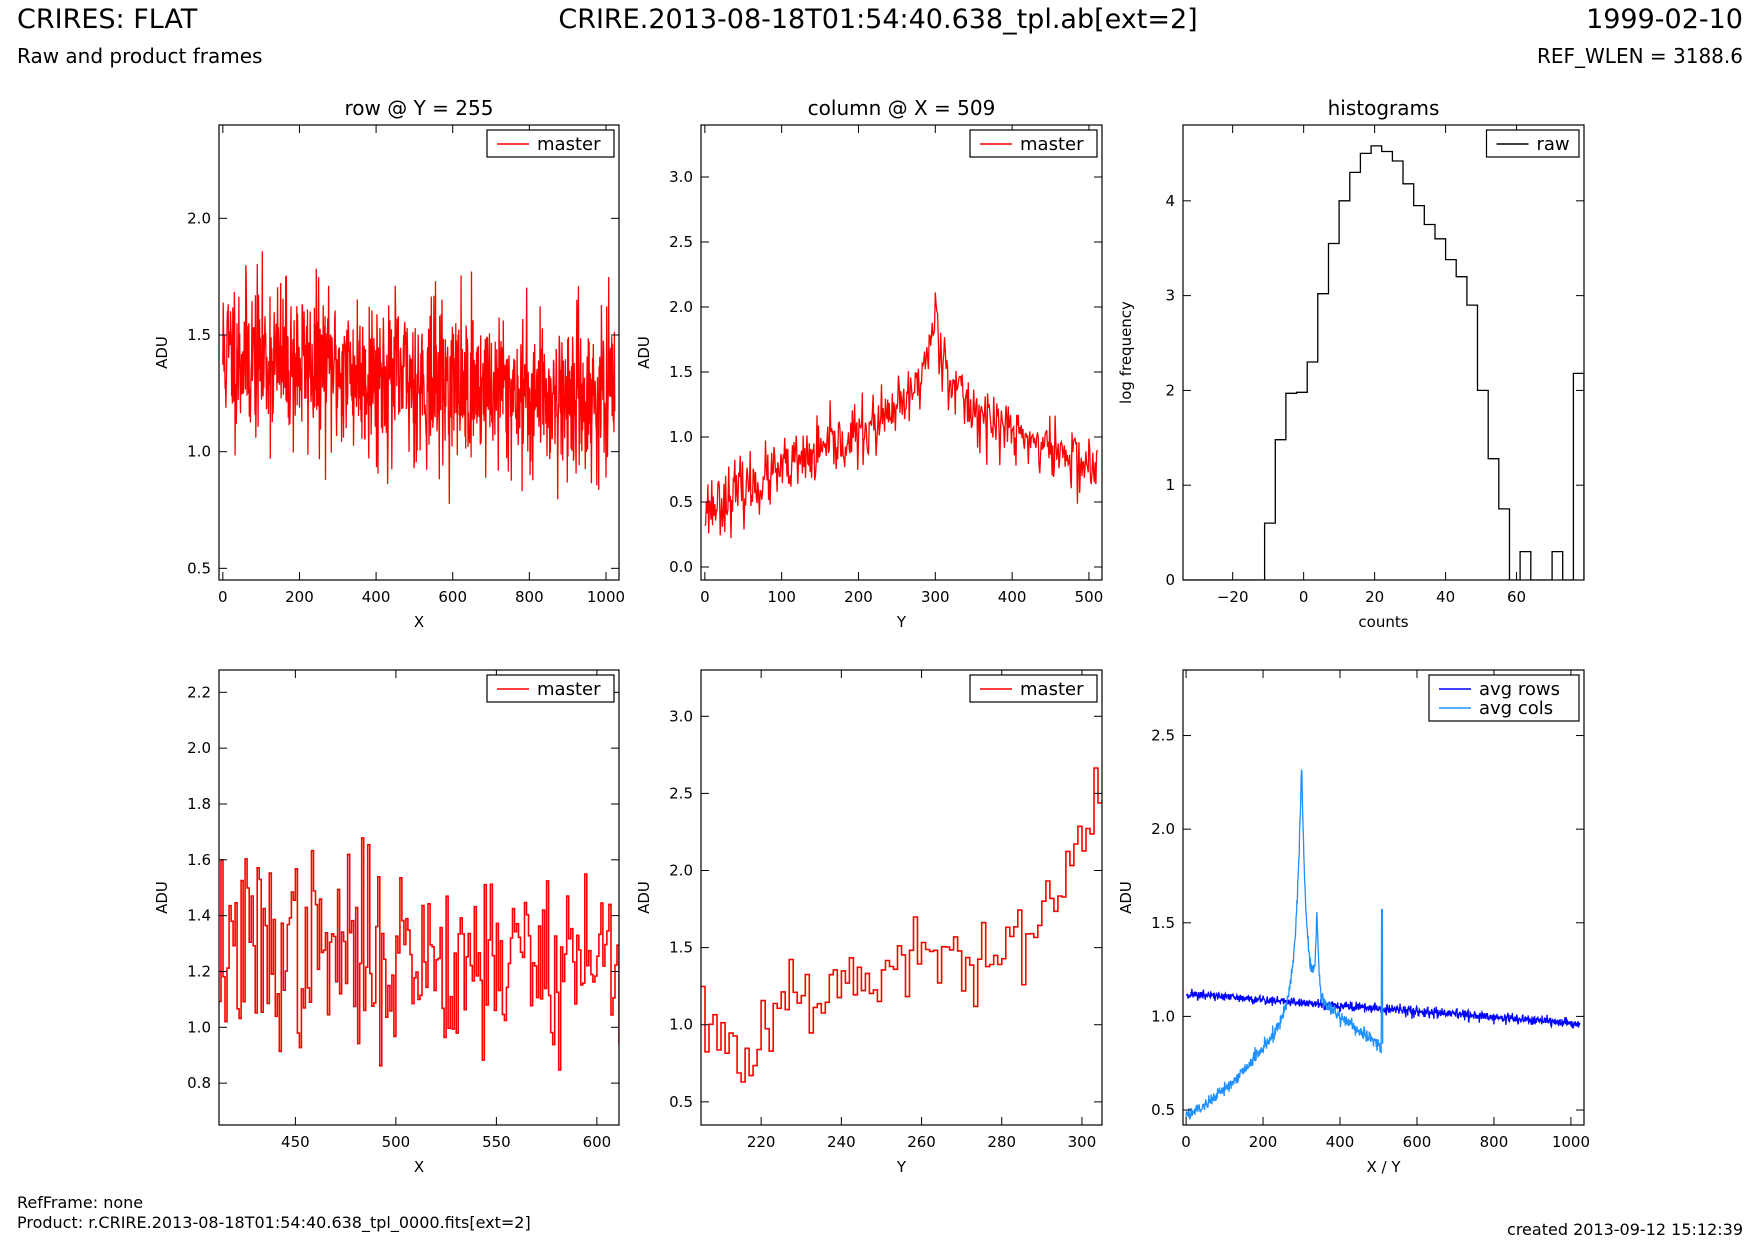 The image size is (1755, 1245). Describe the element at coordinates (1170, 485) in the screenshot. I see `y-tick-label: 1` at that location.